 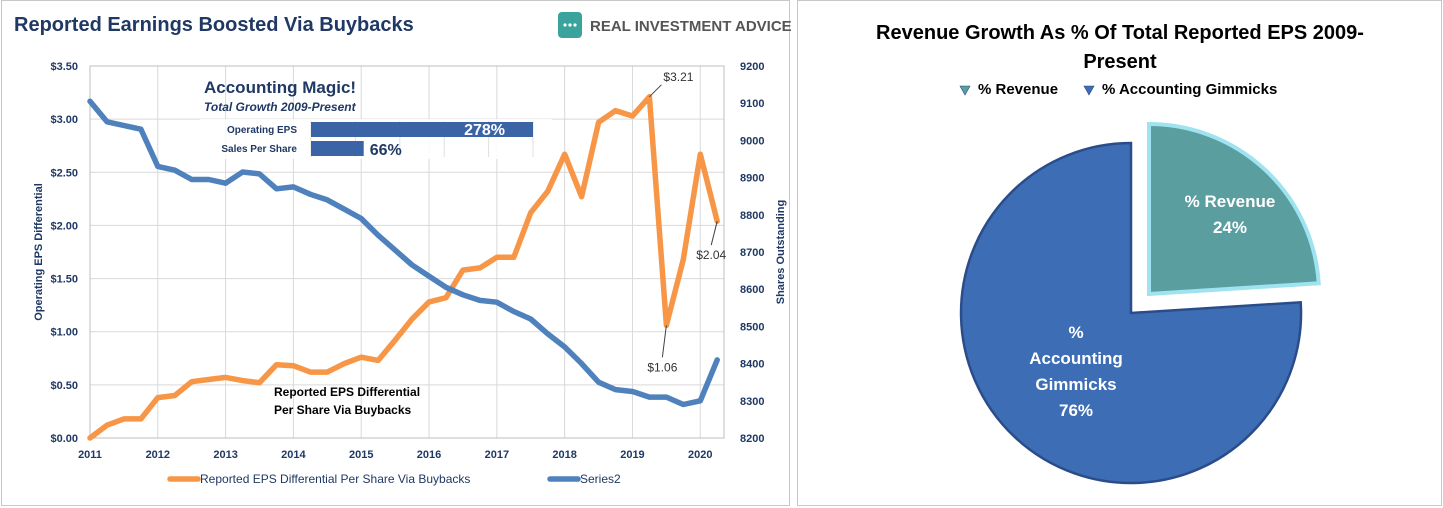 What do you see at coordinates (64, 439) in the screenshot?
I see `y-tick-label: $0.00` at bounding box center [64, 439].